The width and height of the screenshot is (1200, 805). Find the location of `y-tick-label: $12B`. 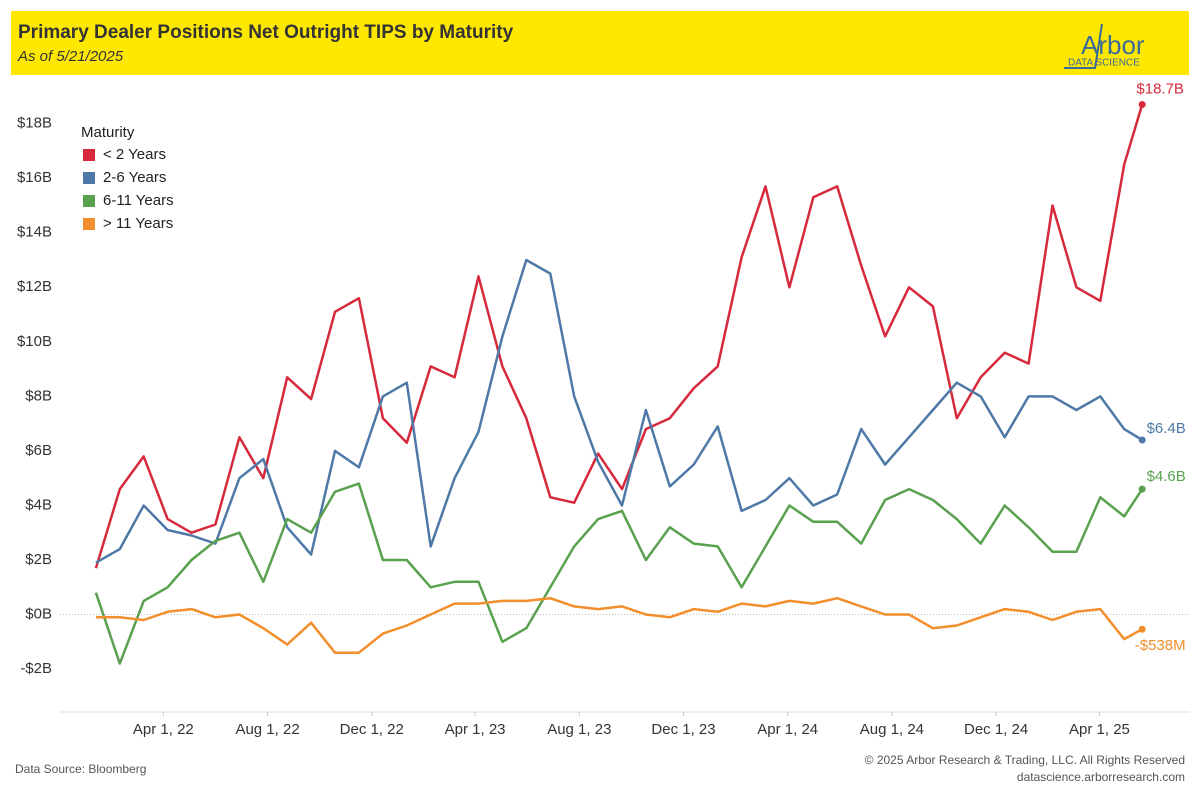

y-tick-label: $12B is located at coordinates (34, 286).